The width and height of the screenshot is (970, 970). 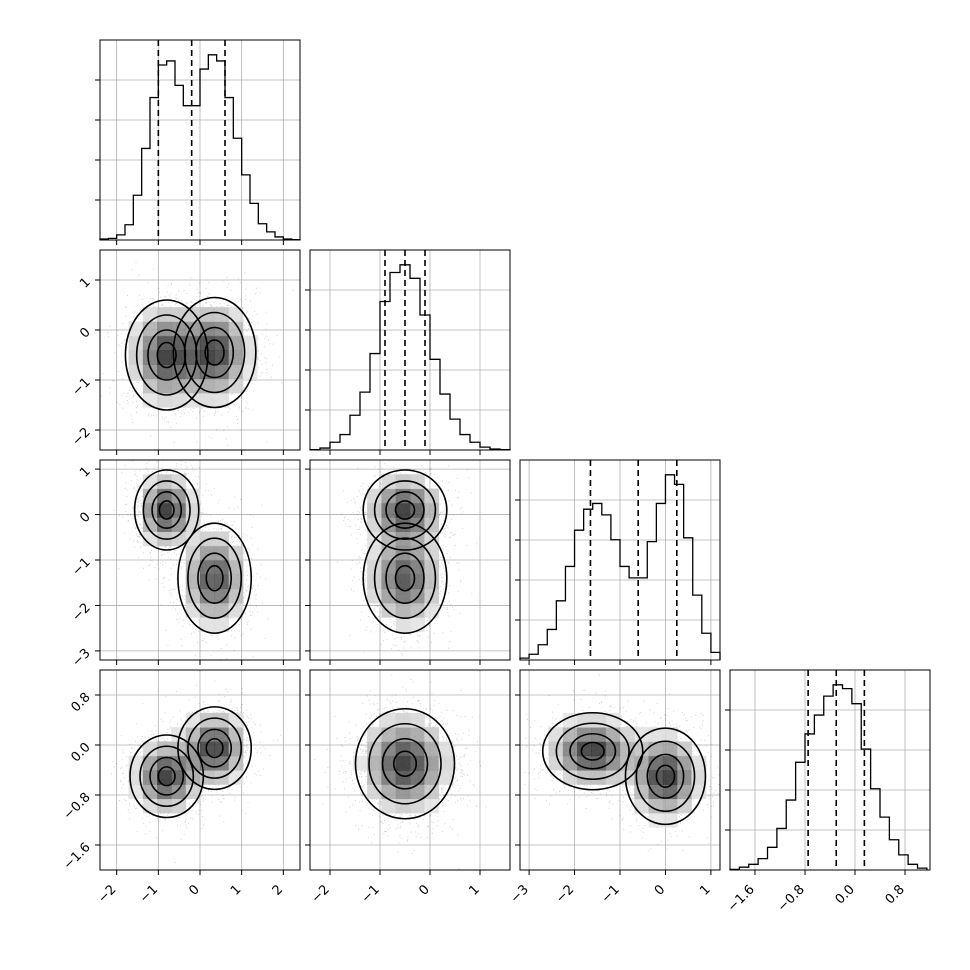 I want to click on x-tick-label: 0, so click(x=194, y=890).